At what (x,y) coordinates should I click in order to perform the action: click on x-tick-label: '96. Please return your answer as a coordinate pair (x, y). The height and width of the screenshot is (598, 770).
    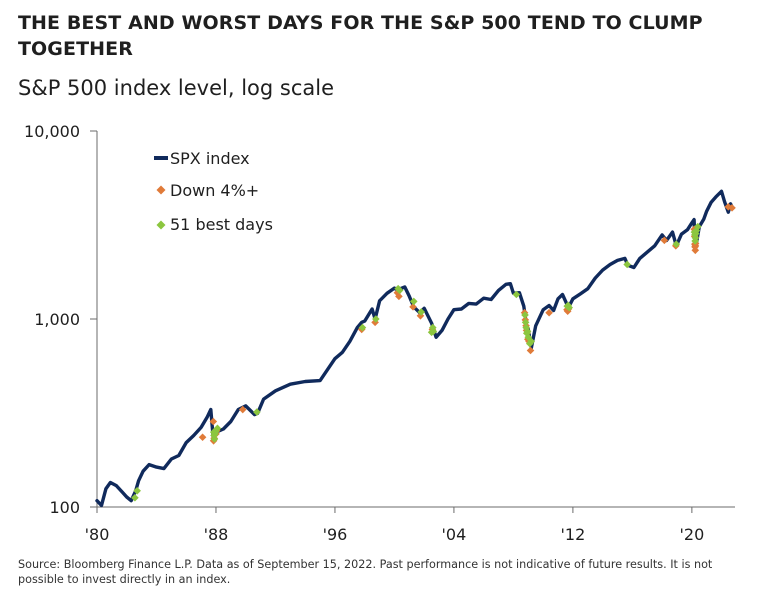
    Looking at the image, I should click on (335, 534).